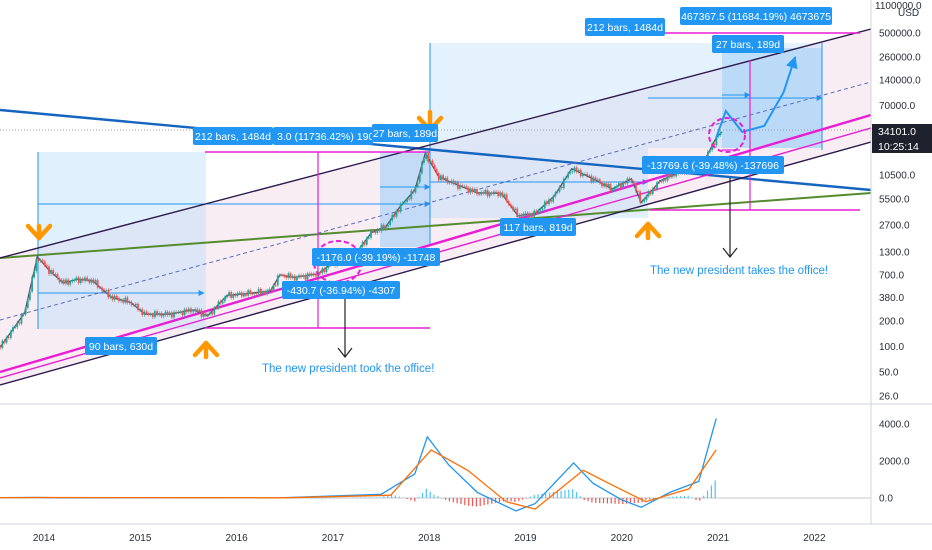 This screenshot has width=932, height=550. What do you see at coordinates (538, 227) in the screenshot?
I see `label-measure-2019: 117 bars, 819d` at bounding box center [538, 227].